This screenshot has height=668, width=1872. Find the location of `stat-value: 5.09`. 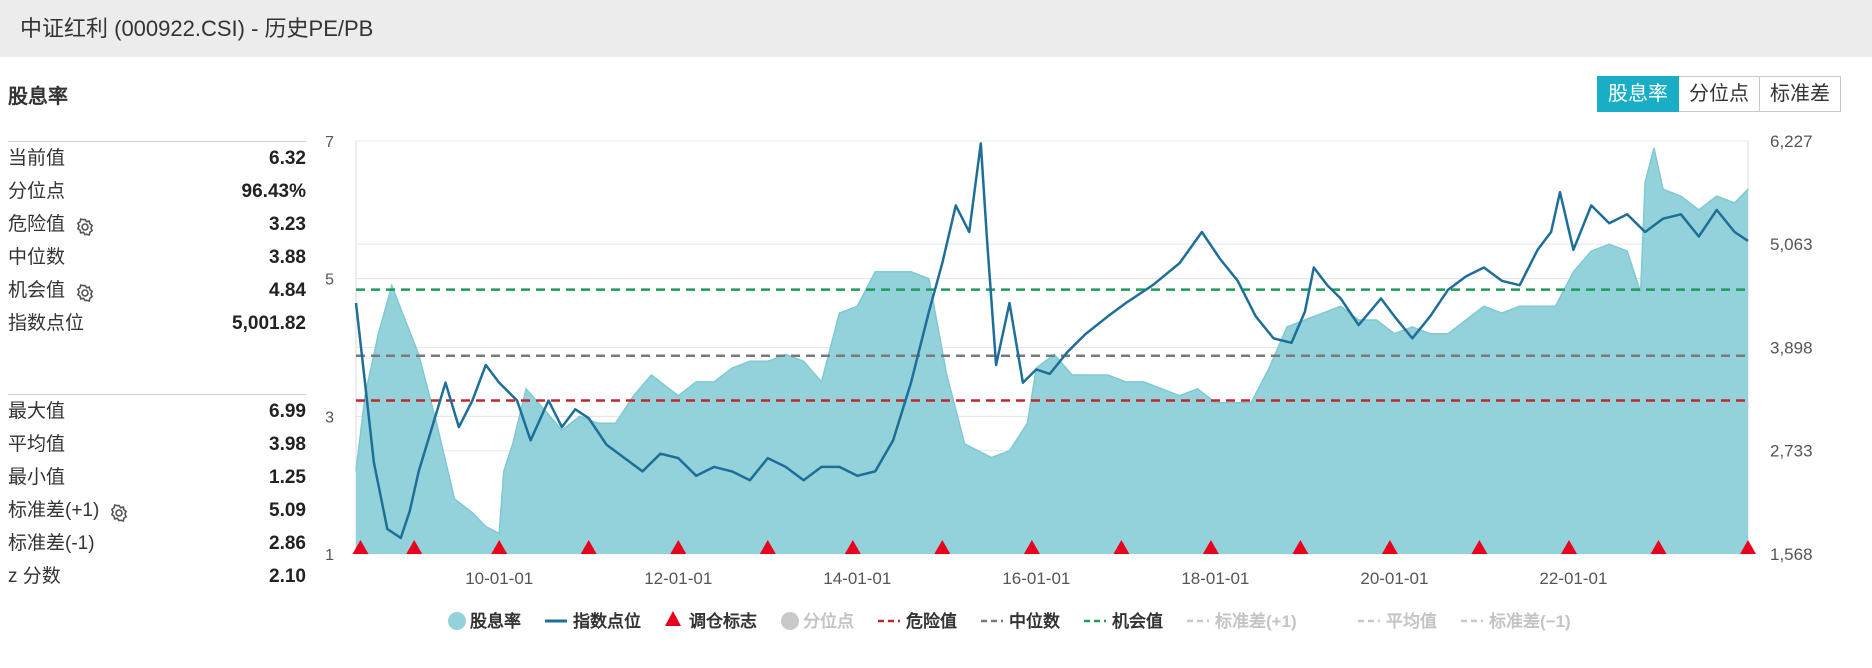

stat-value: 5.09 is located at coordinates (287, 510).